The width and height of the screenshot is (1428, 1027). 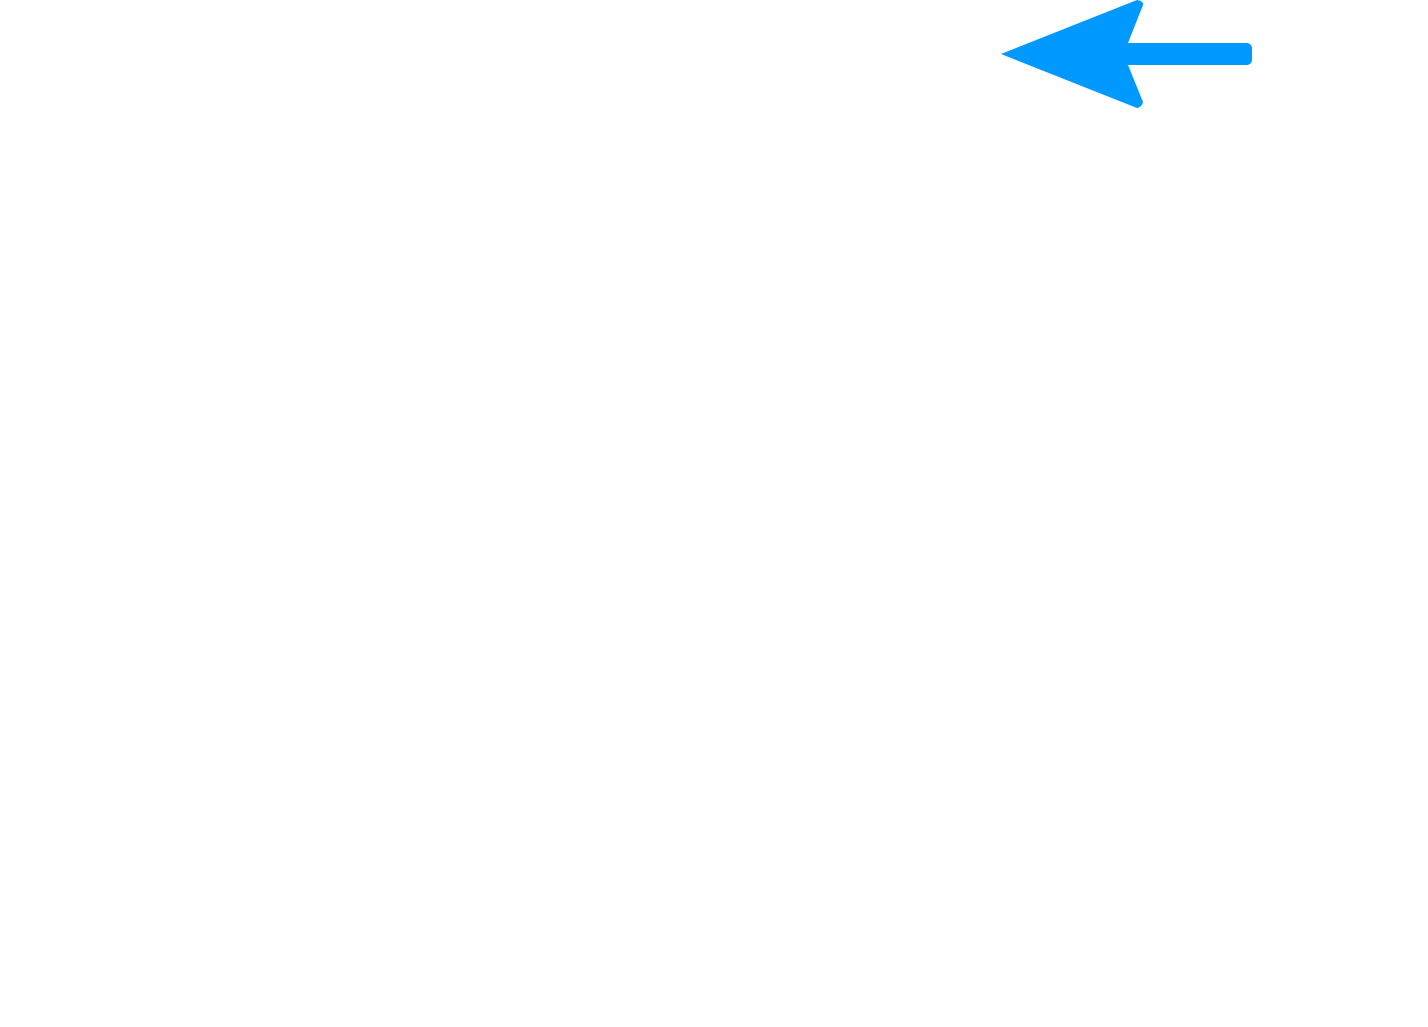 I want to click on arrow-head, so click(x=1072, y=54).